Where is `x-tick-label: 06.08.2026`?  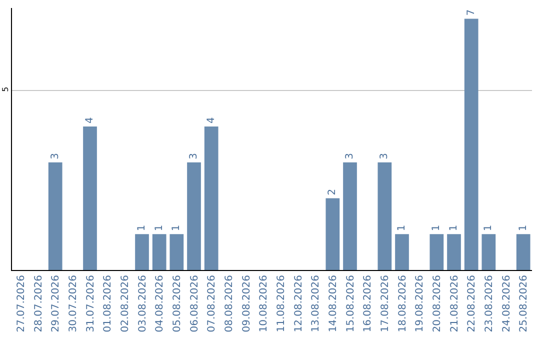
x-tick-label: 06.08.2026 is located at coordinates (194, 303).